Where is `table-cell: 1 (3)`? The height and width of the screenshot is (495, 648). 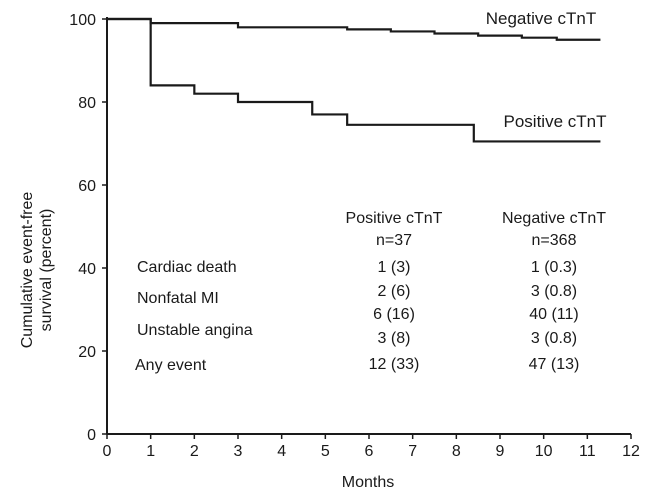
table-cell: 1 (3) is located at coordinates (394, 267).